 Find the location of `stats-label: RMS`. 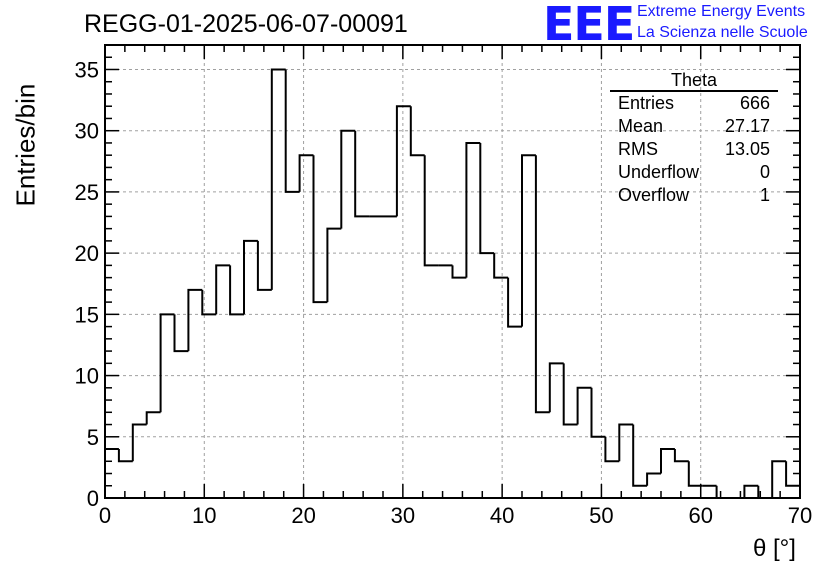

stats-label: RMS is located at coordinates (638, 149).